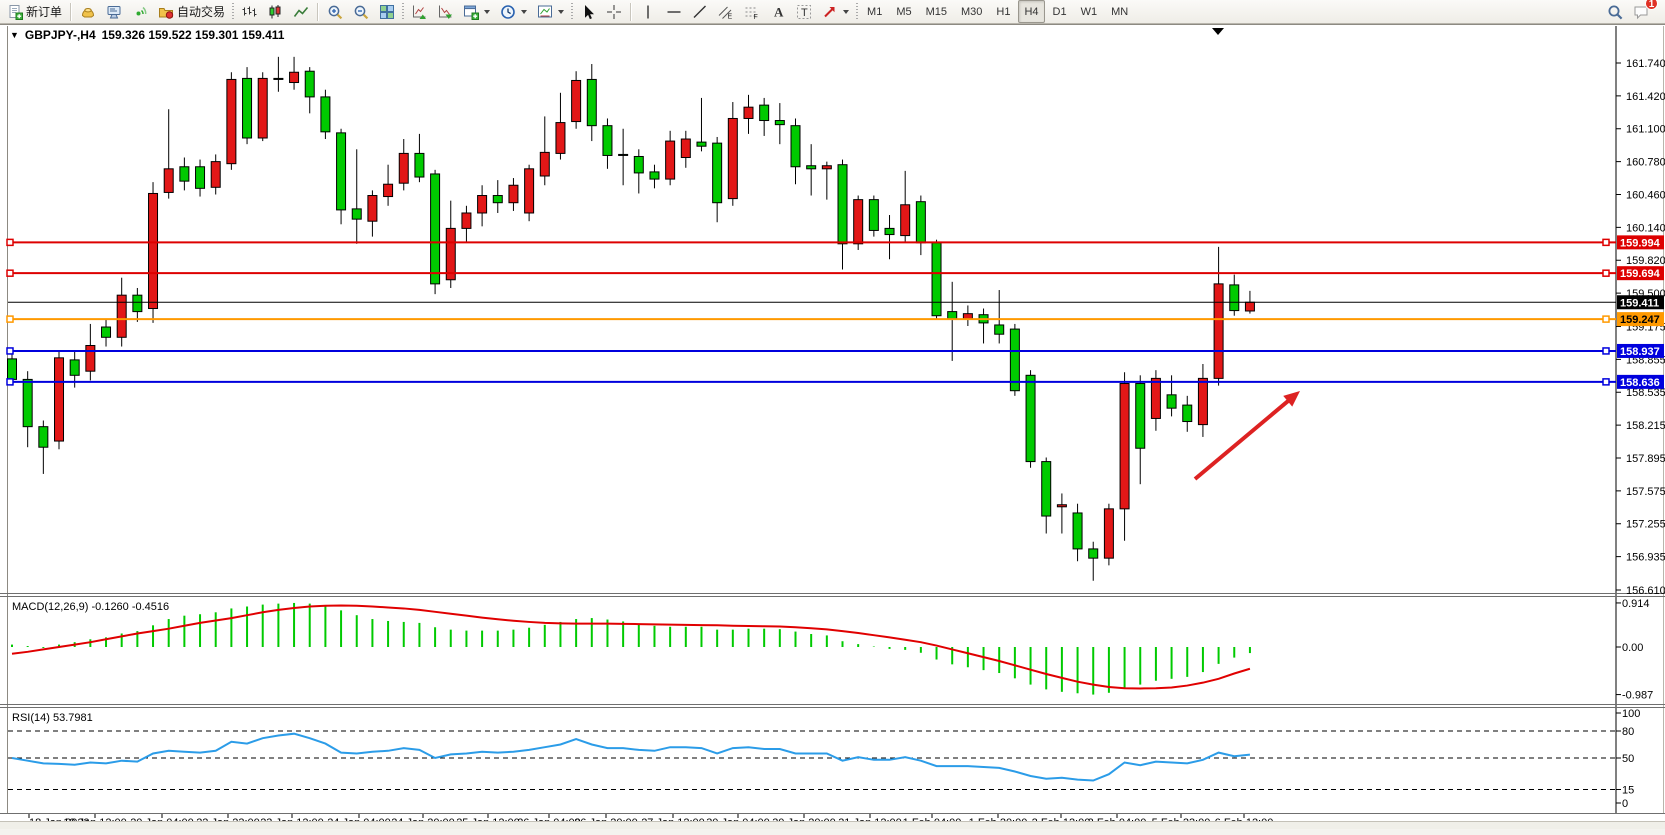 The width and height of the screenshot is (1665, 835). I want to click on trend-icon, so click(700, 11).